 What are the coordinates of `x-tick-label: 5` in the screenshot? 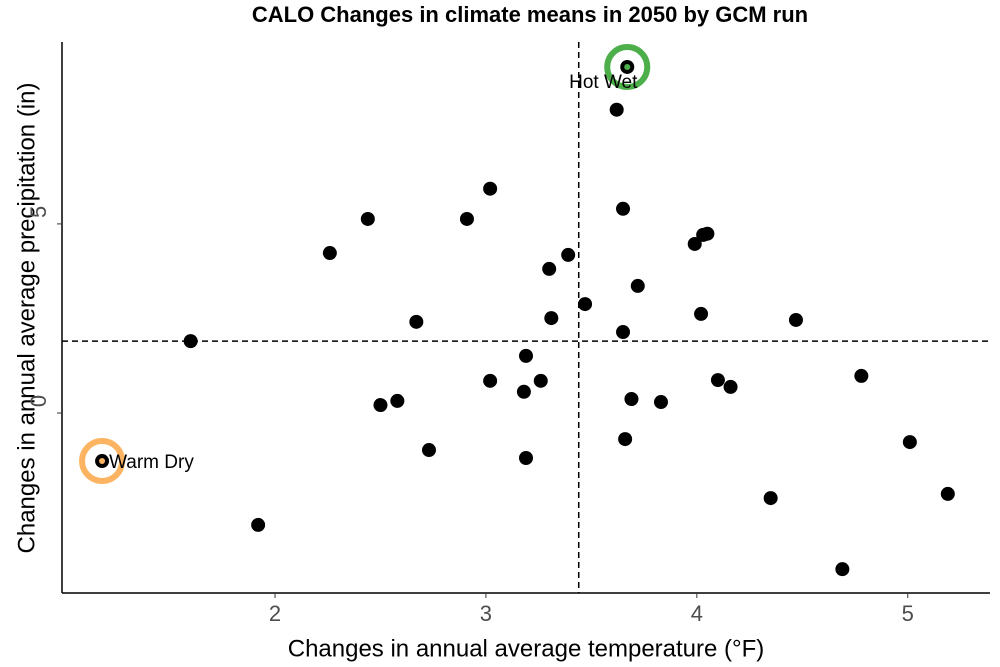 It's located at (908, 613).